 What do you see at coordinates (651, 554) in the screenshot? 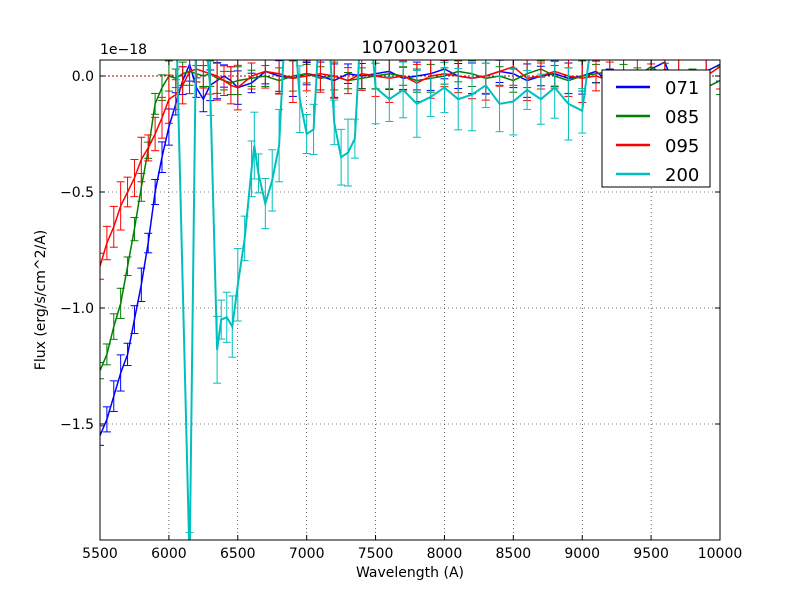
I see `x-tick-label: 9500` at bounding box center [651, 554].